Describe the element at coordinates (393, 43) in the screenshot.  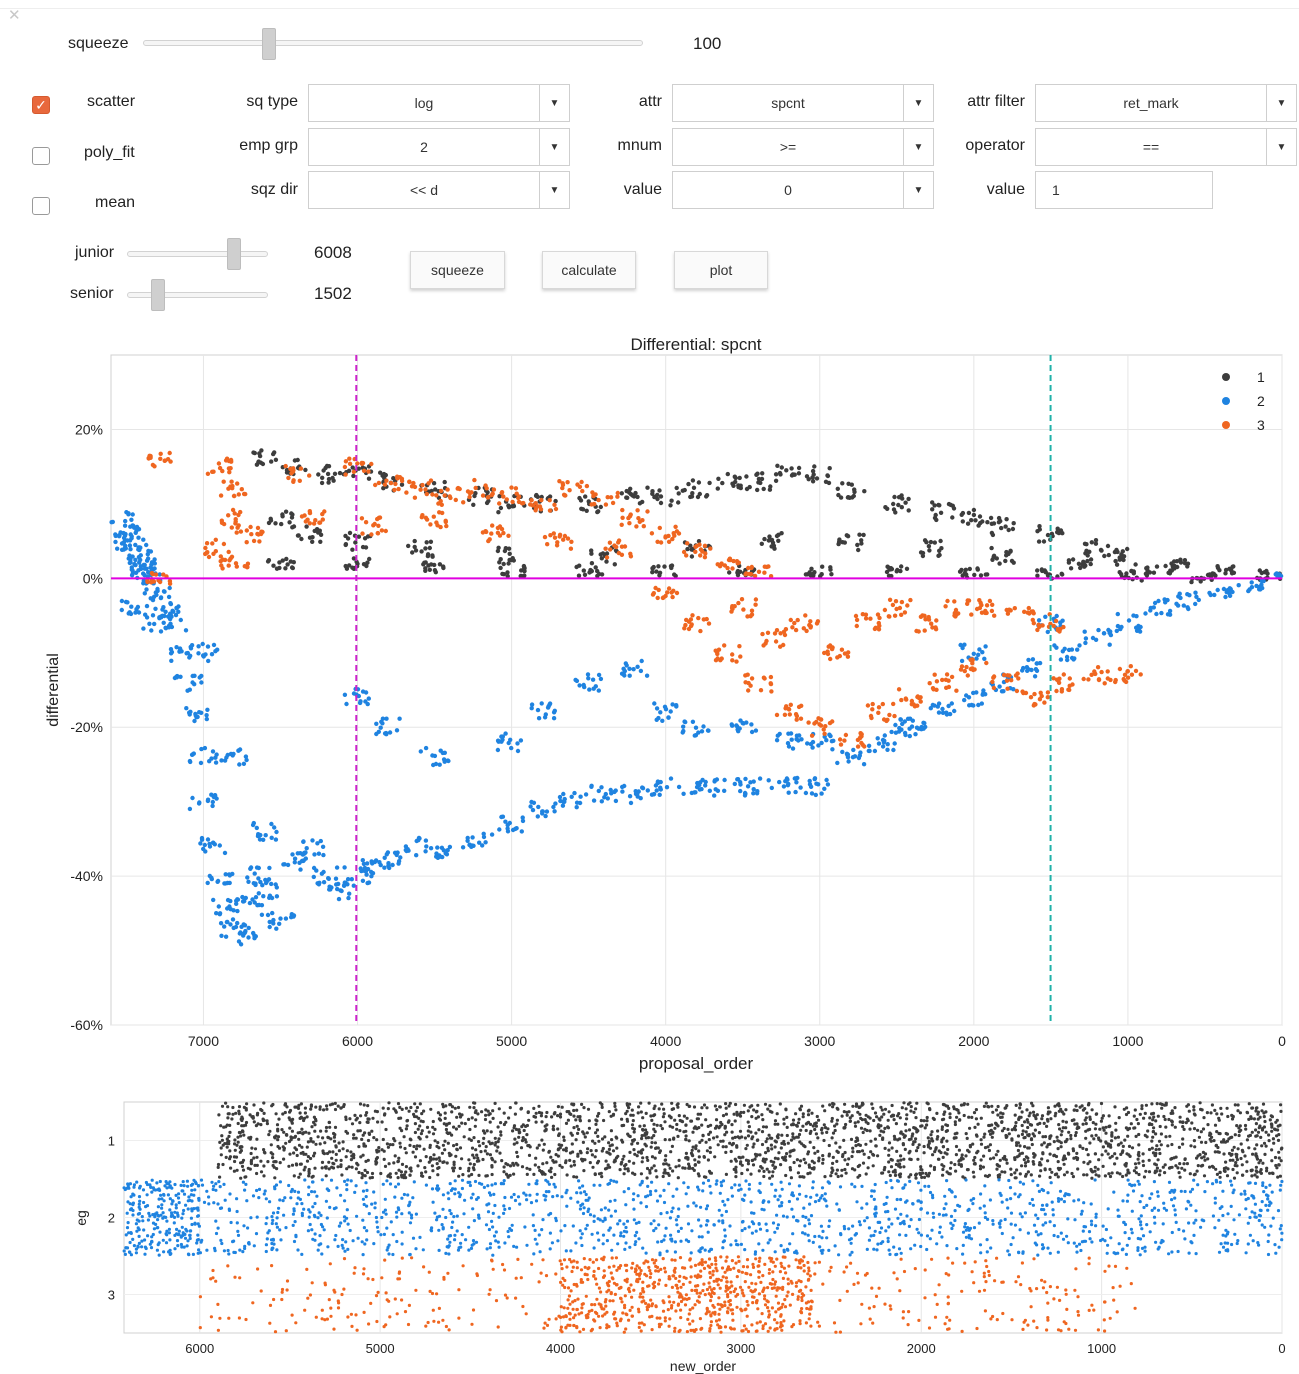
I see `squeeze-slider-track` at that location.